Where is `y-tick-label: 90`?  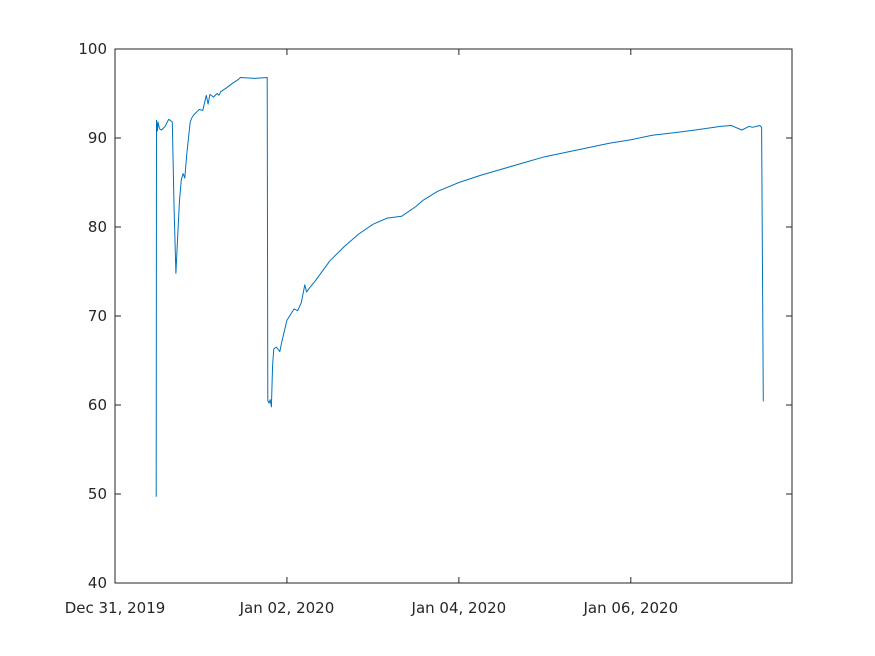
y-tick-label: 90 is located at coordinates (97, 138).